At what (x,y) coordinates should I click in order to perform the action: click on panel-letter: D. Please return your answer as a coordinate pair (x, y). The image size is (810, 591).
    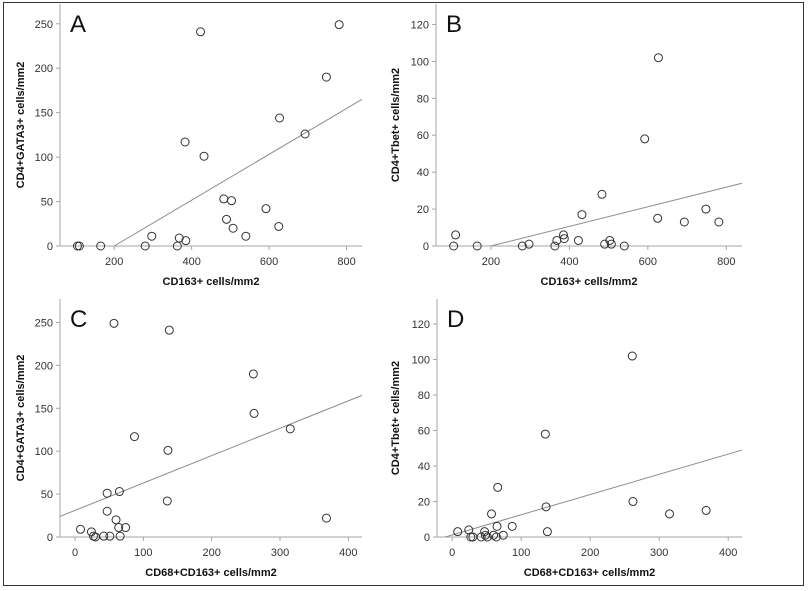
    Looking at the image, I should click on (455, 319).